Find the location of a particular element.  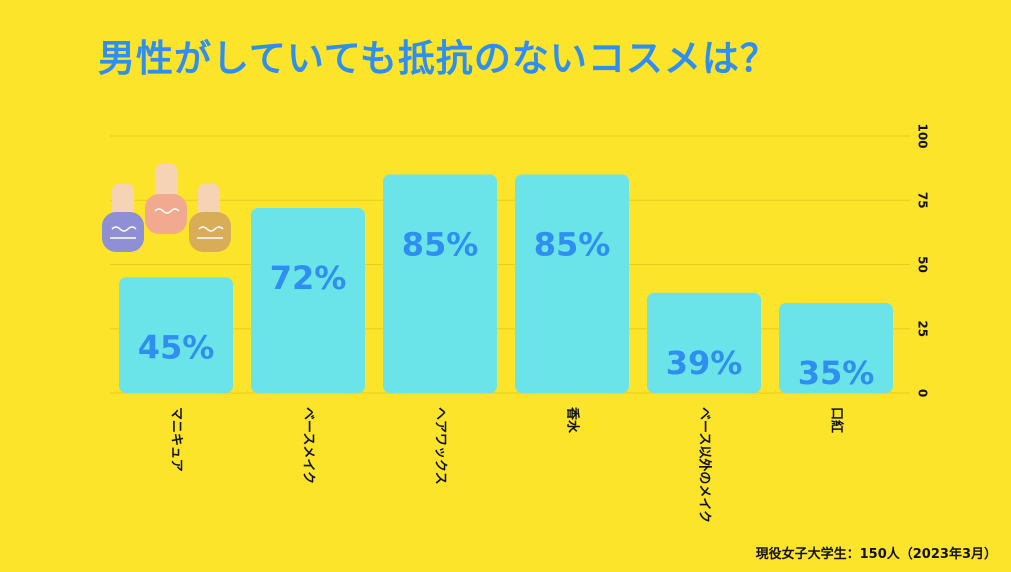

y-tick-label: 0 is located at coordinates (923, 393).